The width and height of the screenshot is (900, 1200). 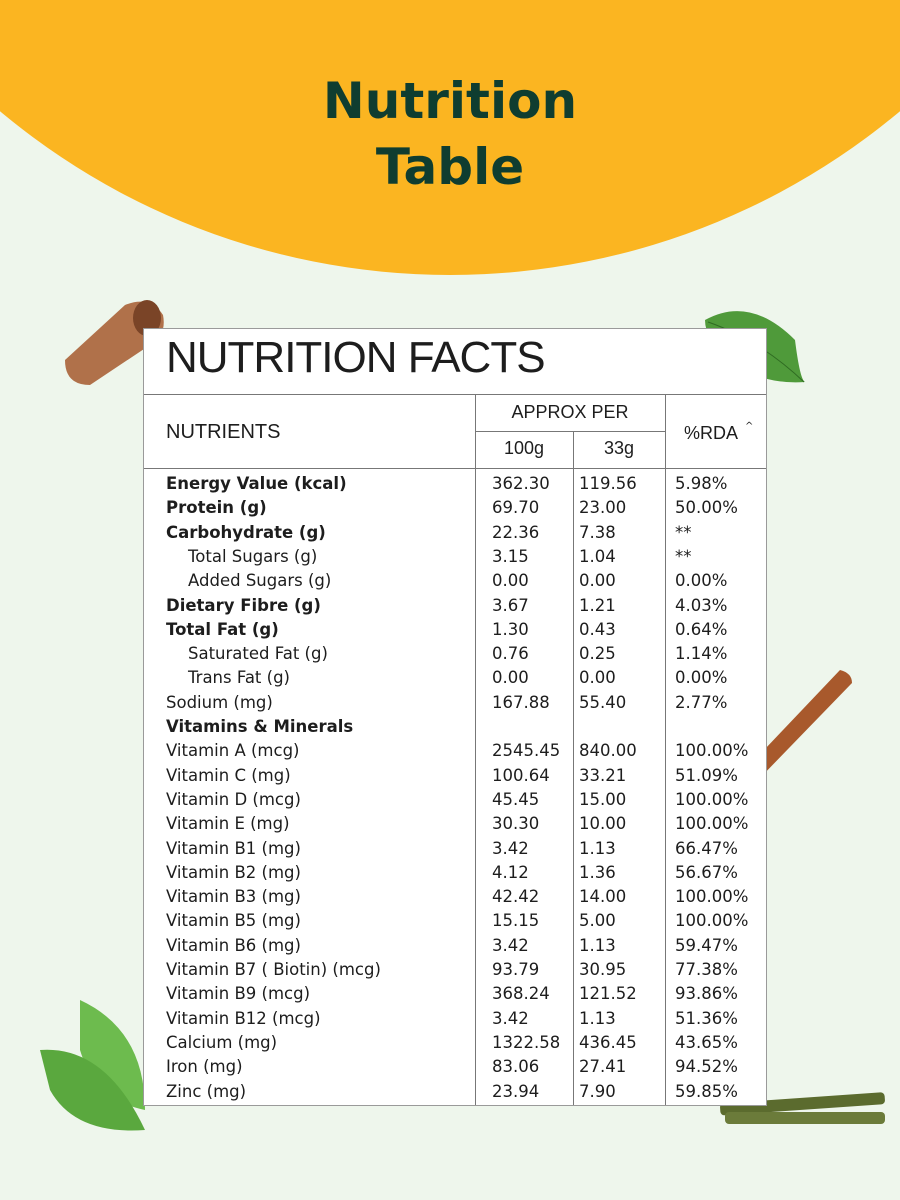 I want to click on value-rda: **, so click(x=683, y=532).